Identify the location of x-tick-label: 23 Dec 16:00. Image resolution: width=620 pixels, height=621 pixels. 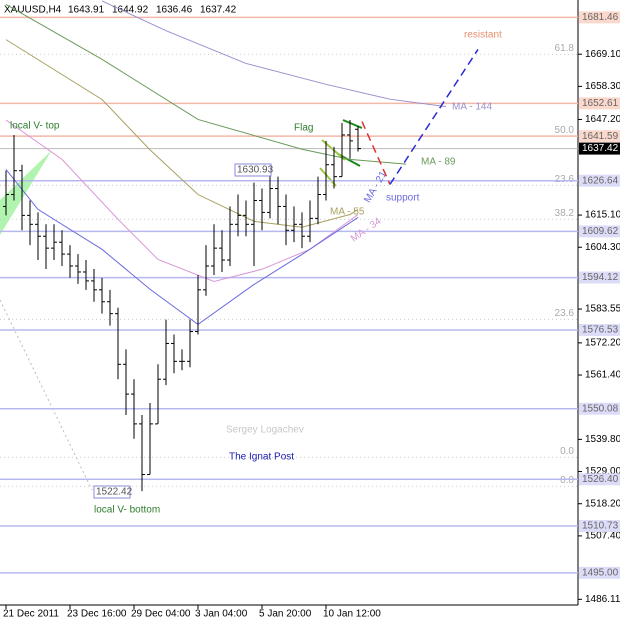
(97, 614).